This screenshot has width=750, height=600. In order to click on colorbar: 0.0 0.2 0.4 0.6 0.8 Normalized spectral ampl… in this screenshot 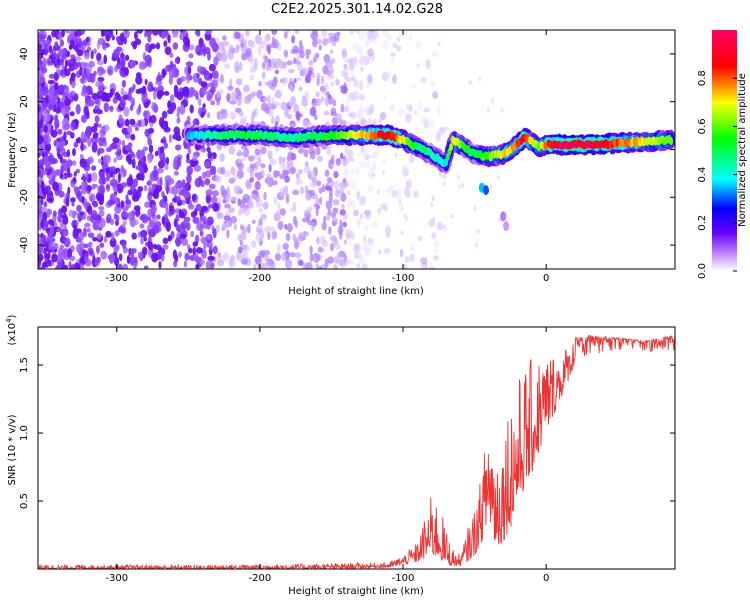, I will do `click(722, 154)`.